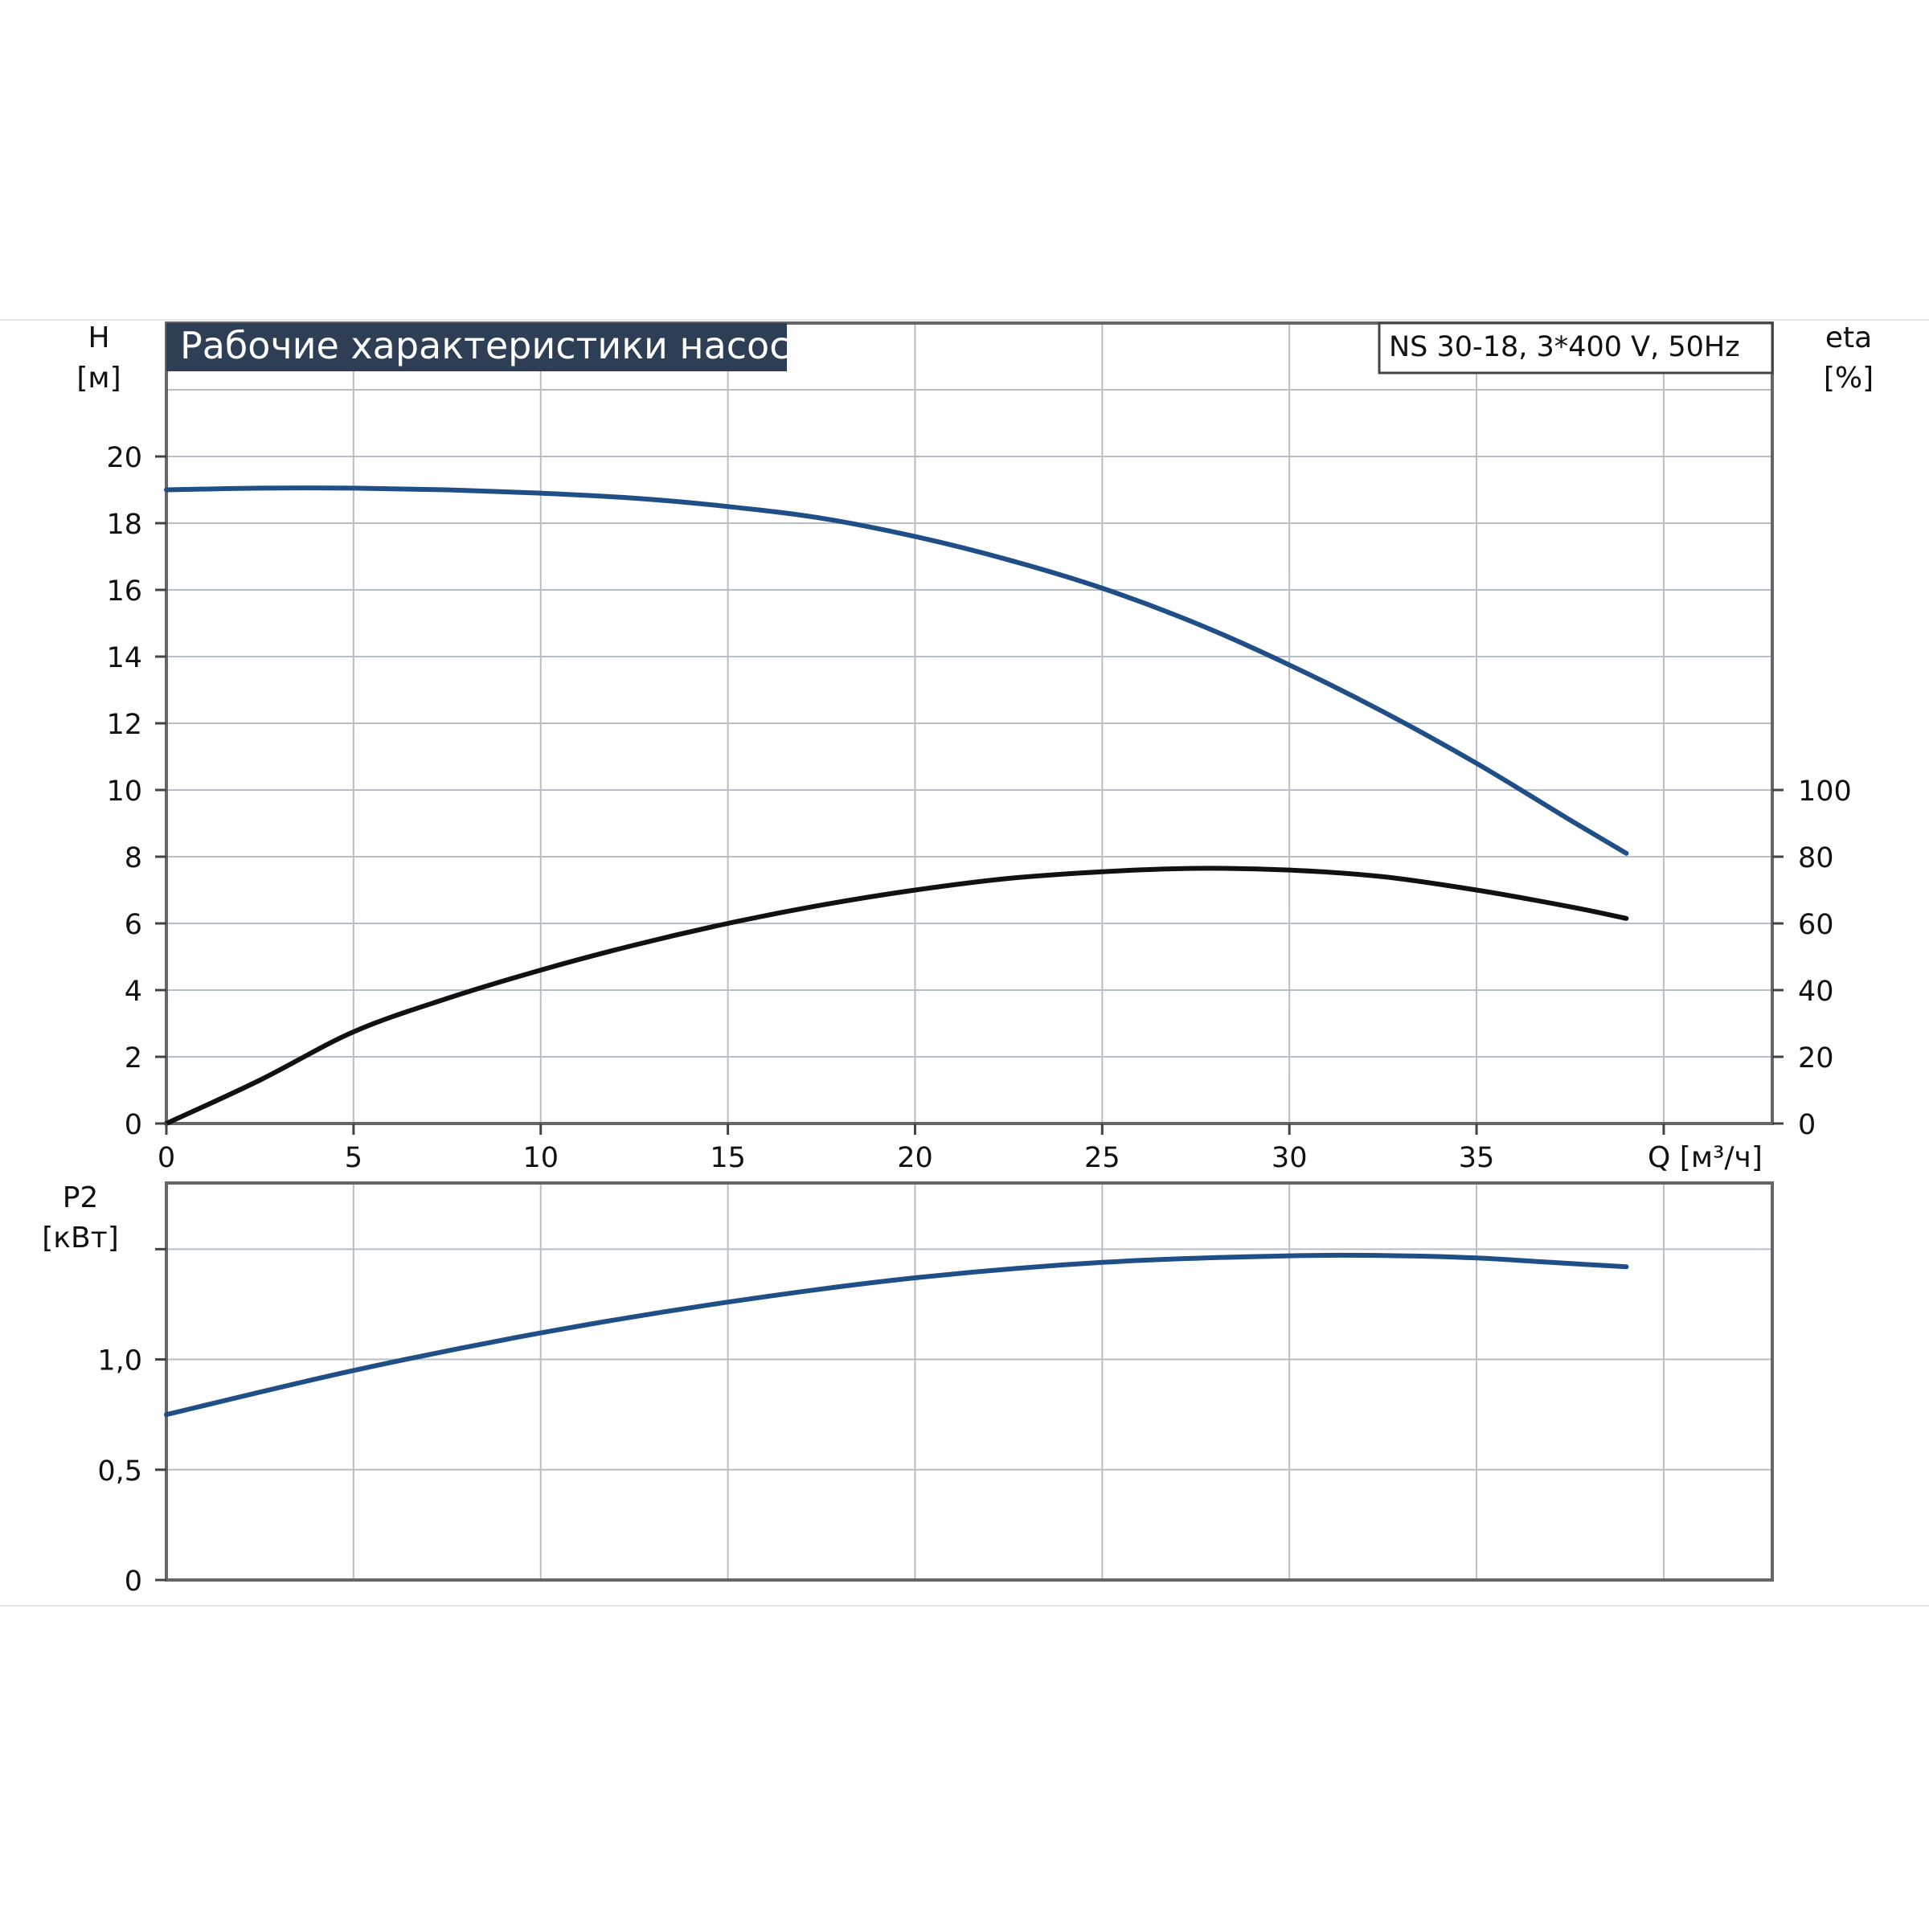 This screenshot has height=1932, width=1929. Describe the element at coordinates (1825, 792) in the screenshot. I see `y-right-tick-label: 100` at that location.